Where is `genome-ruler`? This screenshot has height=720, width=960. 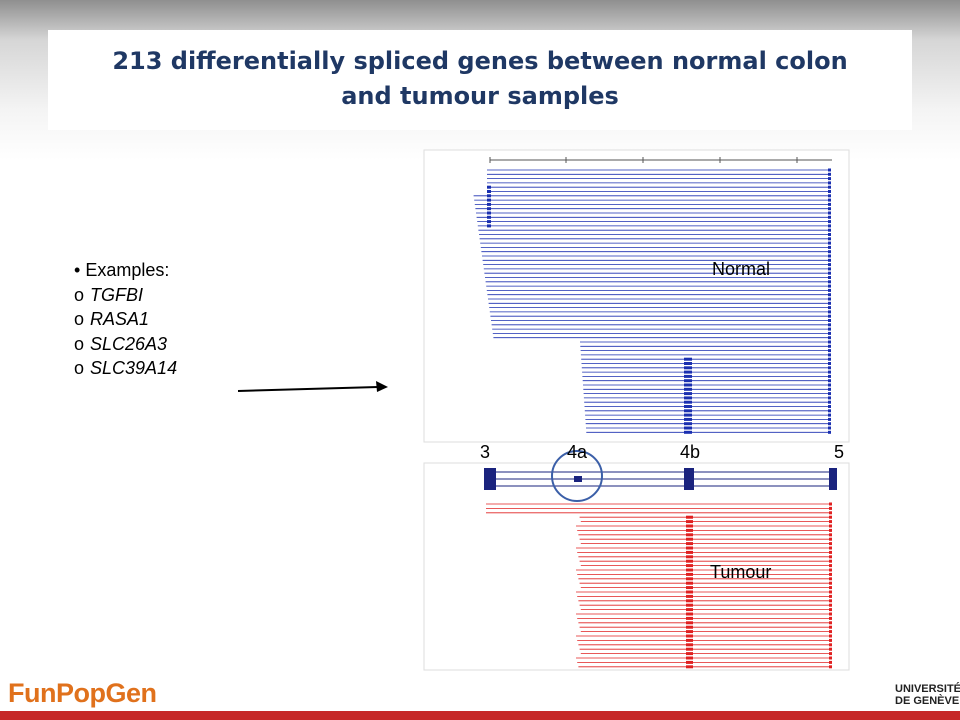
genome-ruler is located at coordinates (660, 160).